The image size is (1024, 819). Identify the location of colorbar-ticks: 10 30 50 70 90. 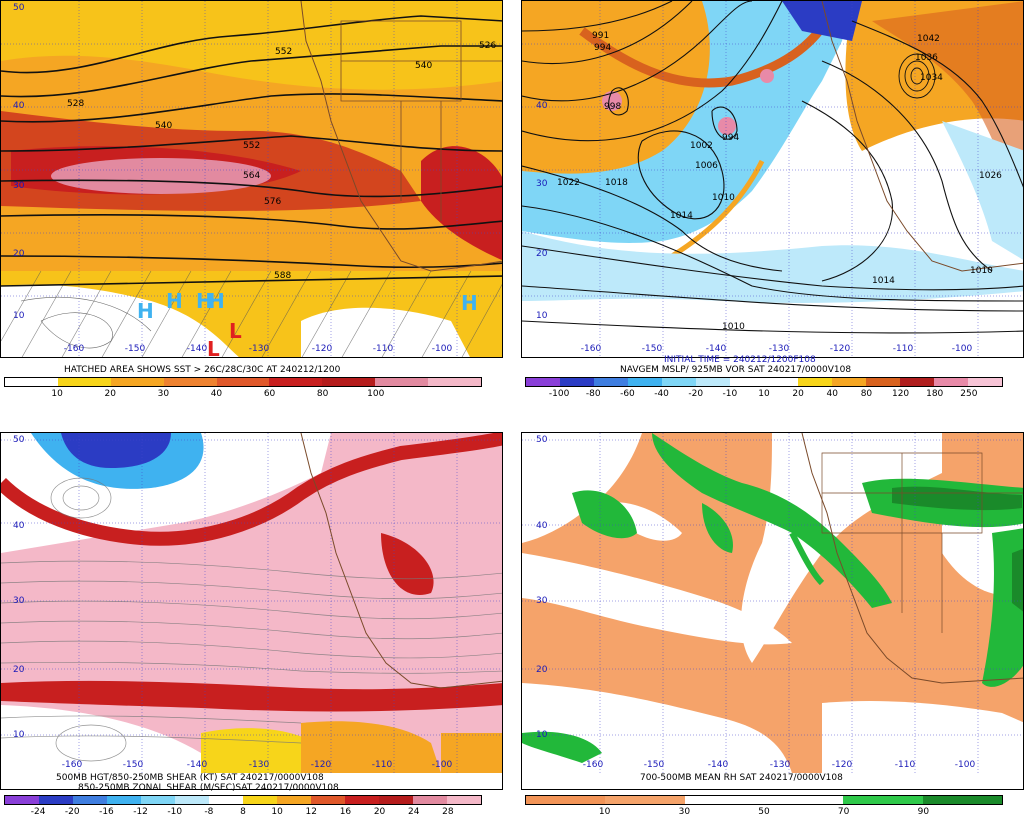
(764, 813).